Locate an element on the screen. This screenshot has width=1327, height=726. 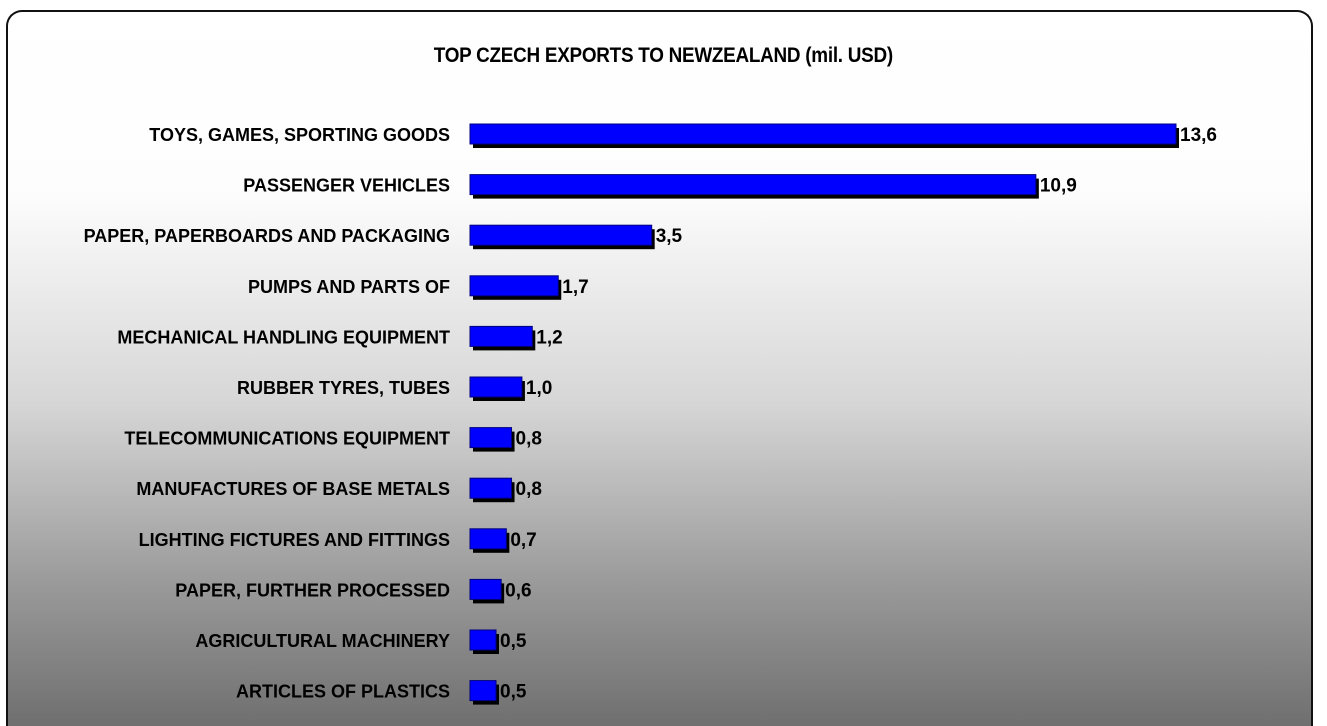
value-label: 0,7 is located at coordinates (523, 540).